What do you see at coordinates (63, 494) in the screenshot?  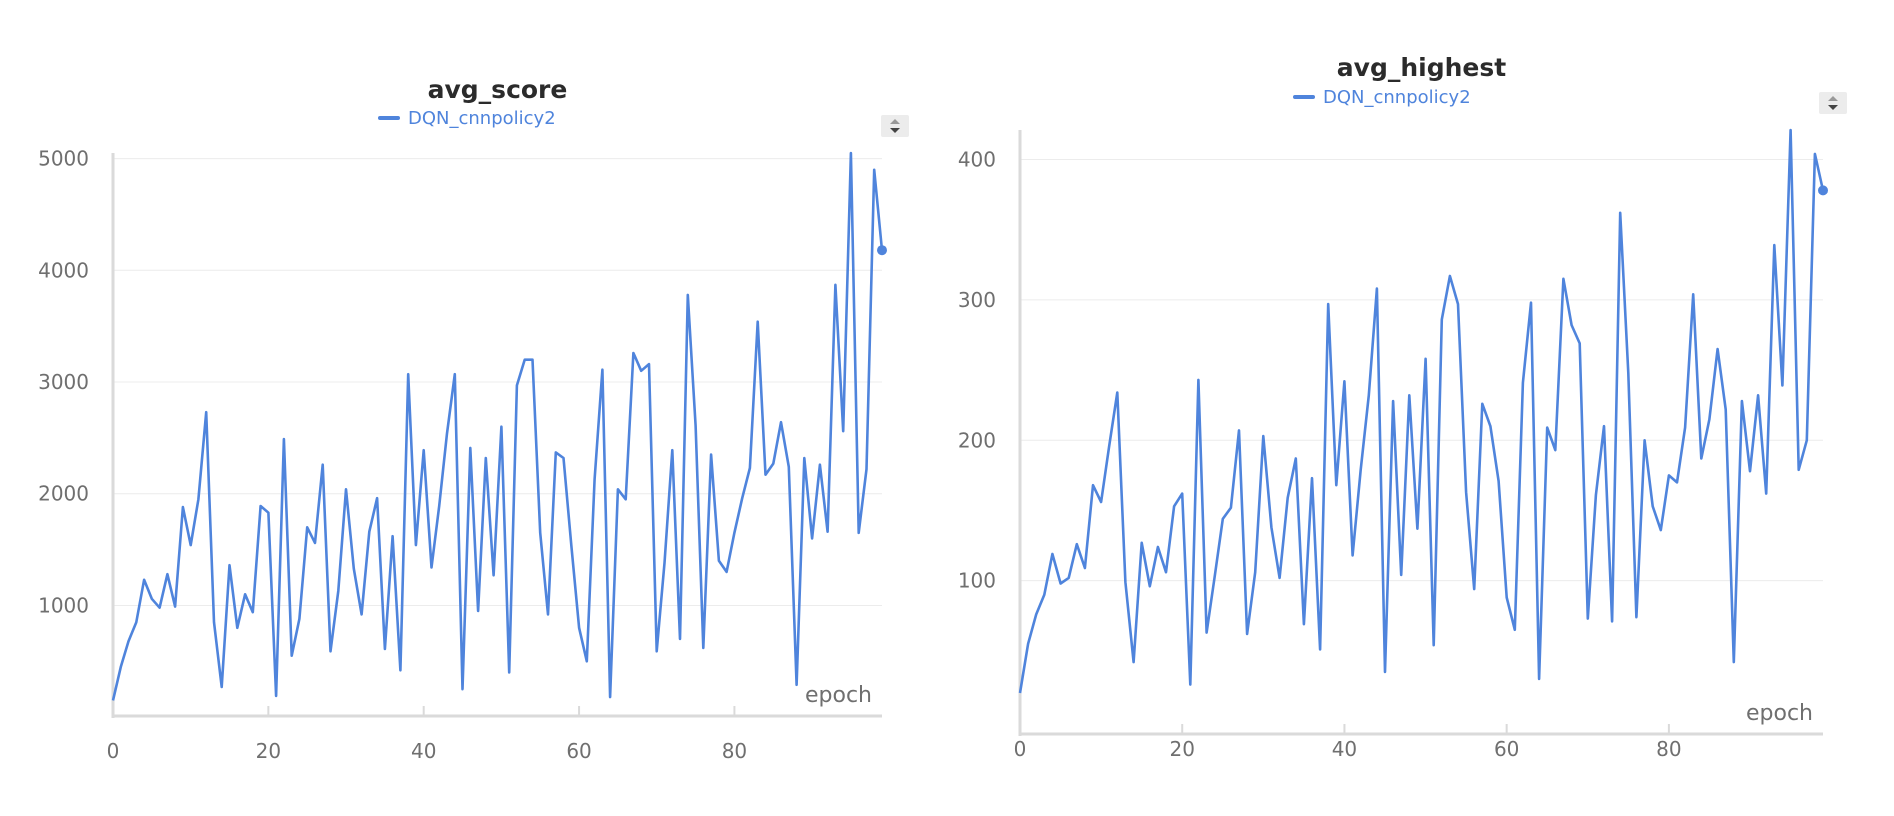 I see `y-tick-label: 2000` at bounding box center [63, 494].